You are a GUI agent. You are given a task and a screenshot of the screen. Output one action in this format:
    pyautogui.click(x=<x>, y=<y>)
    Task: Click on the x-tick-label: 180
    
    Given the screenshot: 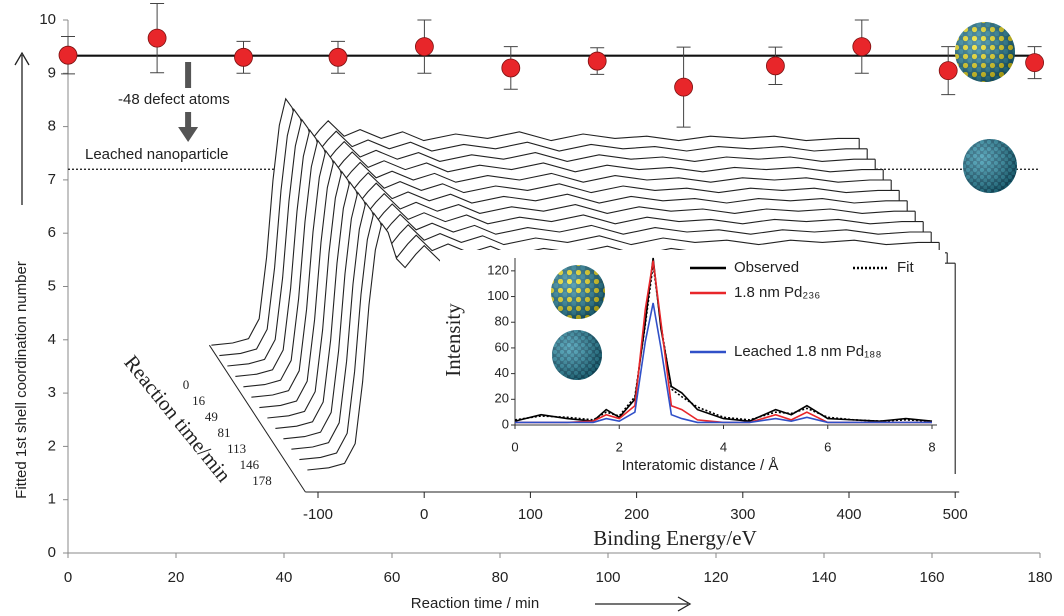 What is the action you would take?
    pyautogui.click(x=1039, y=577)
    